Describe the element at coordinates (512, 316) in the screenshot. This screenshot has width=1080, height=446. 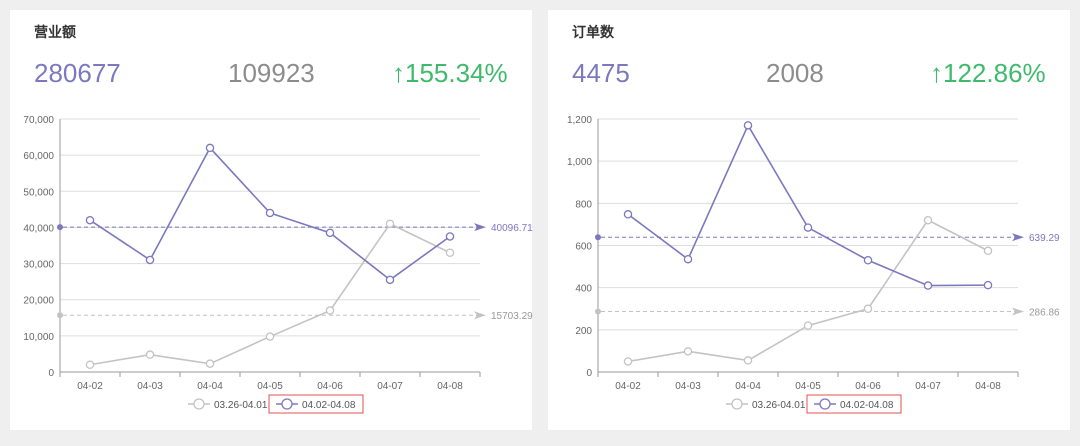
I see `average-label: 15703.29` at that location.